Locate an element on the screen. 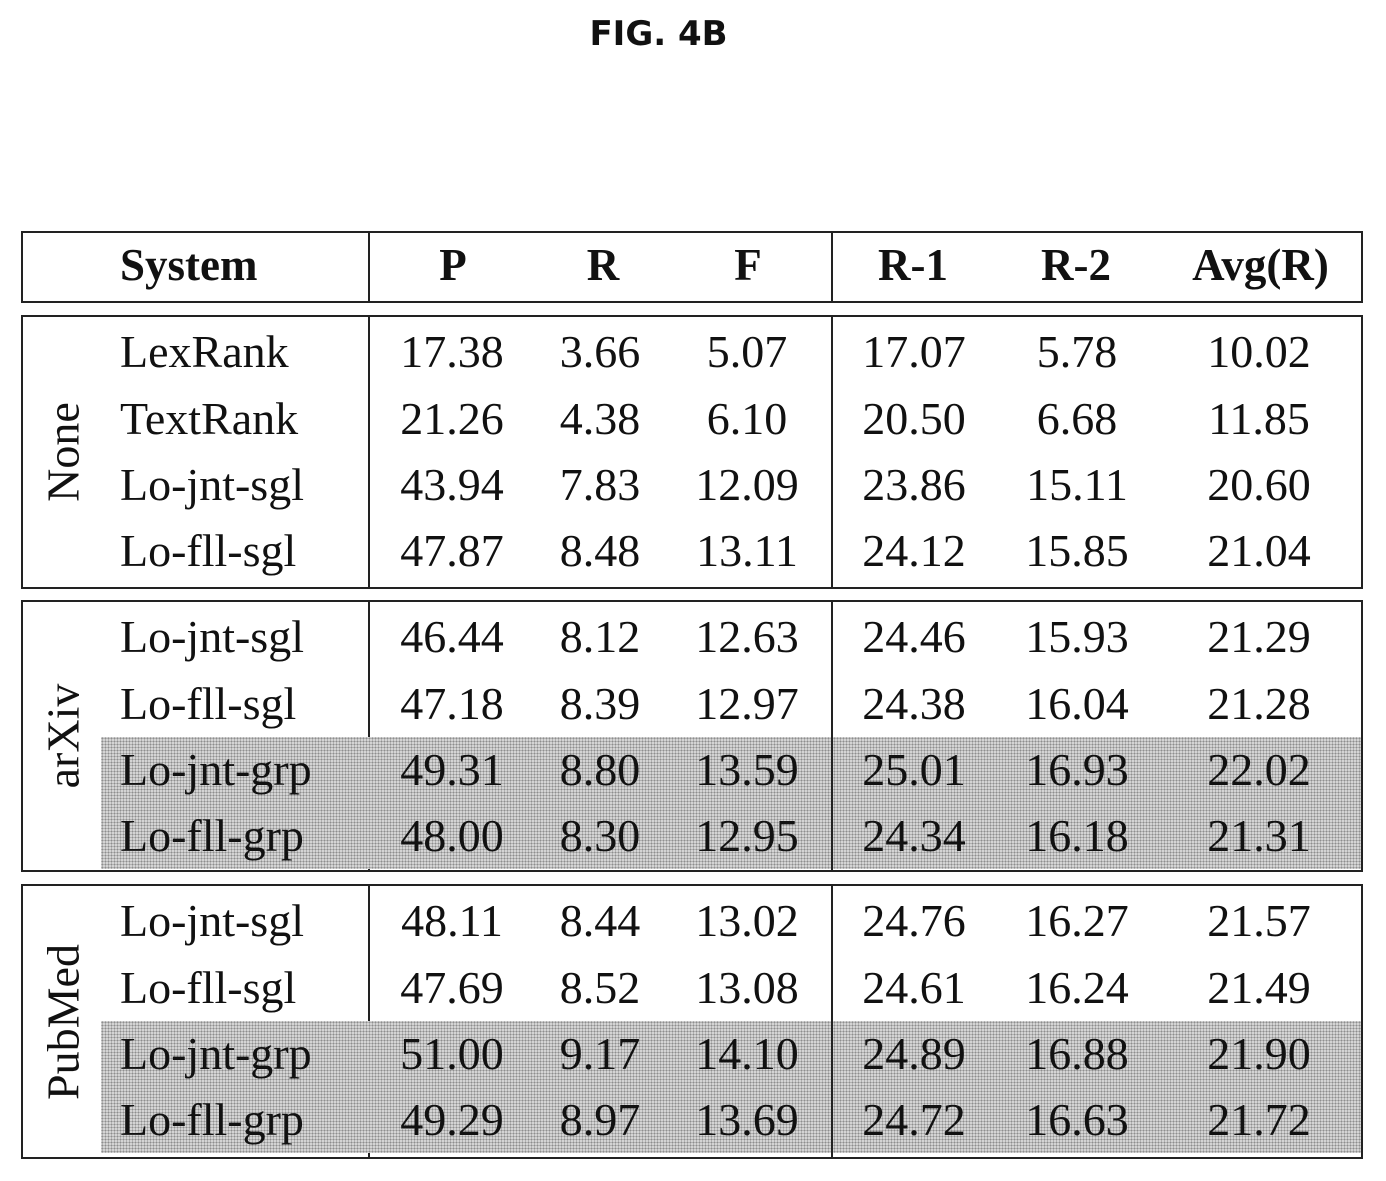  cell-r1: 23.86 is located at coordinates (914, 484).